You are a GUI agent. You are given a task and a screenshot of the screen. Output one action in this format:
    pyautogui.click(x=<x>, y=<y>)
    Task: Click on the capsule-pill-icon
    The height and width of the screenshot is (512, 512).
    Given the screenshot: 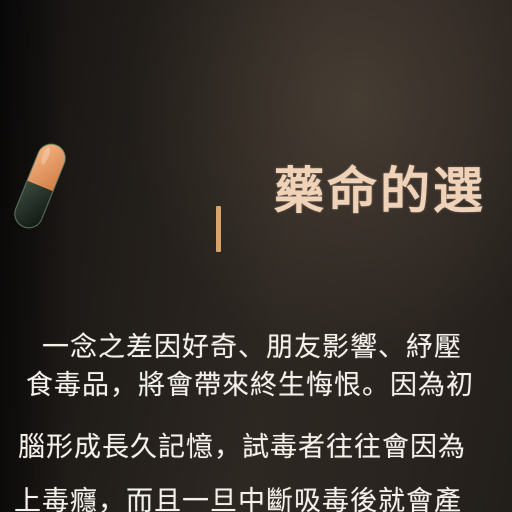 What is the action you would take?
    pyautogui.click(x=40, y=186)
    